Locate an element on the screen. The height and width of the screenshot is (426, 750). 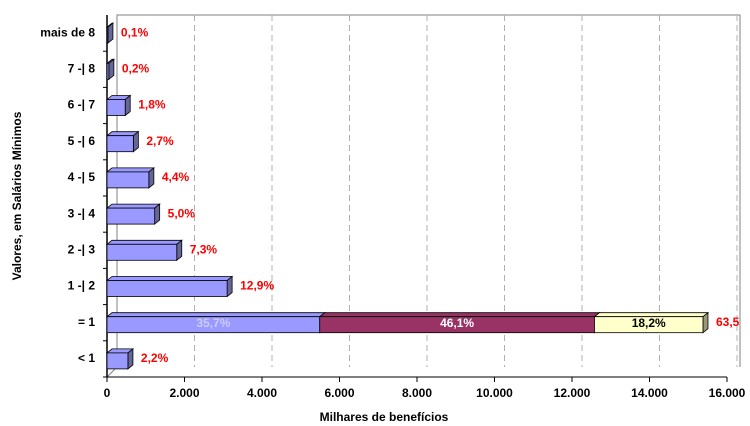
y-tick-label: < 1 is located at coordinates (86, 358).